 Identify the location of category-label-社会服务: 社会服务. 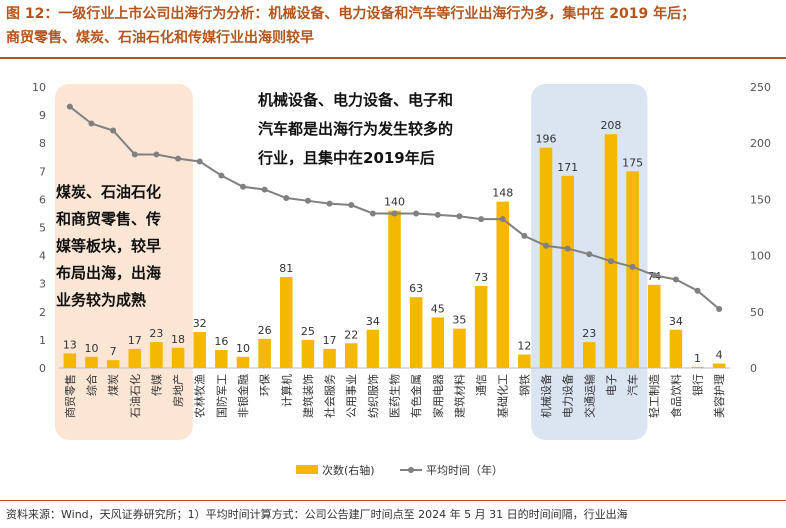
(330, 396).